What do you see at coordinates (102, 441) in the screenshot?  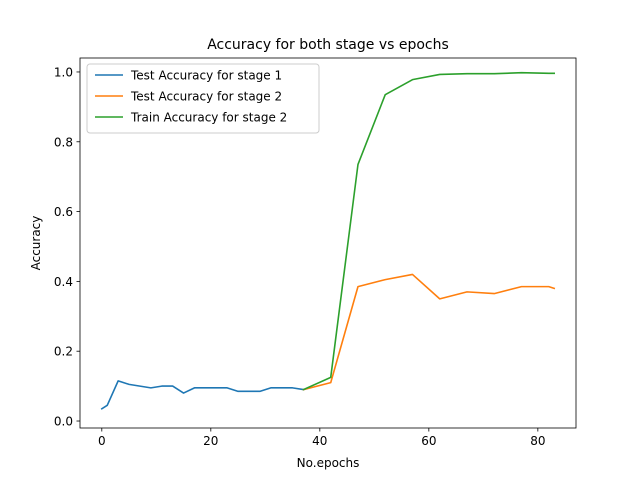 I see `x-tick-label: 0` at bounding box center [102, 441].